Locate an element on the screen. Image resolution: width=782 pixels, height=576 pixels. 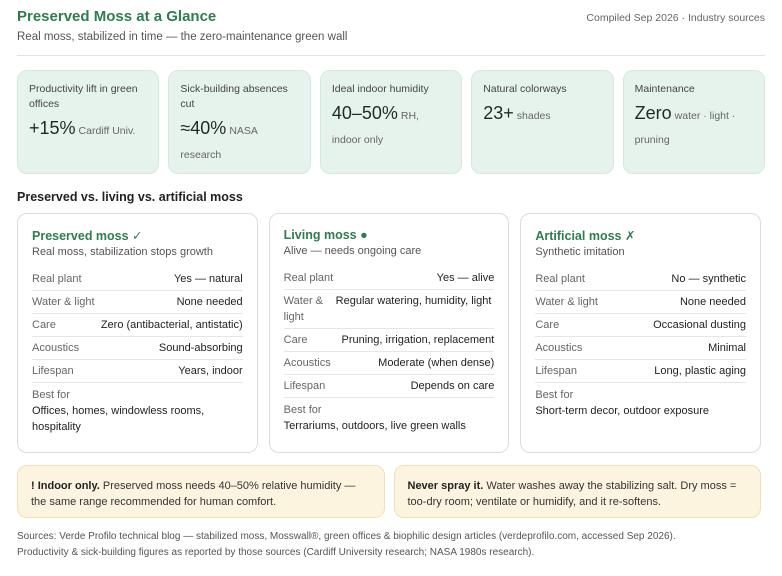
table-row: Care Zero (antibacterial, antistatic) is located at coordinates (137, 325).